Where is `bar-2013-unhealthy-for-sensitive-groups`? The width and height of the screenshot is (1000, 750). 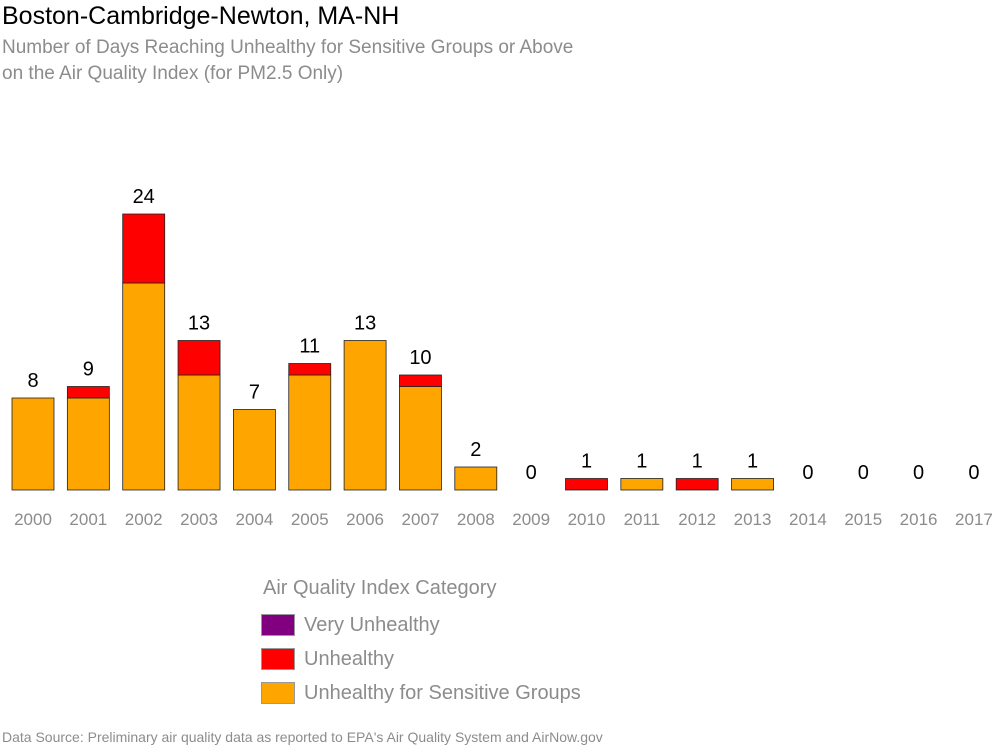 bar-2013-unhealthy-for-sensitive-groups is located at coordinates (752, 484).